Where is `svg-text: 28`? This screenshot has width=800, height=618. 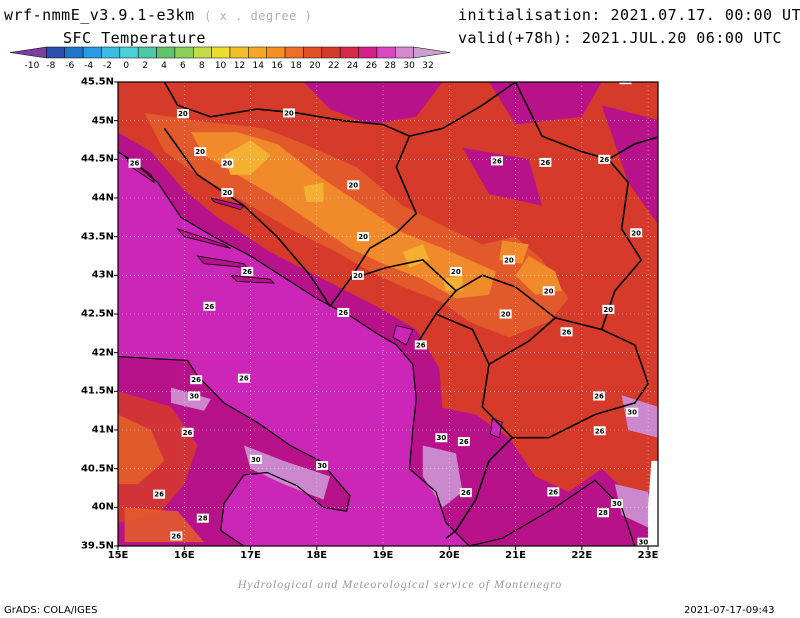 svg-text: 28 is located at coordinates (203, 519).